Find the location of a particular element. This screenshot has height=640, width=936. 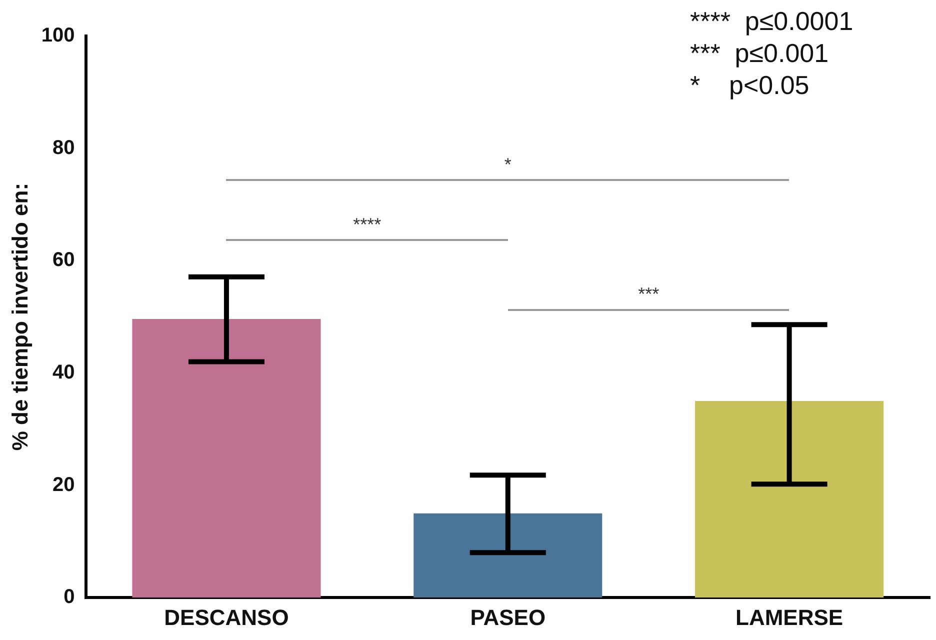

y-tick-label: 20 is located at coordinates (63, 485).